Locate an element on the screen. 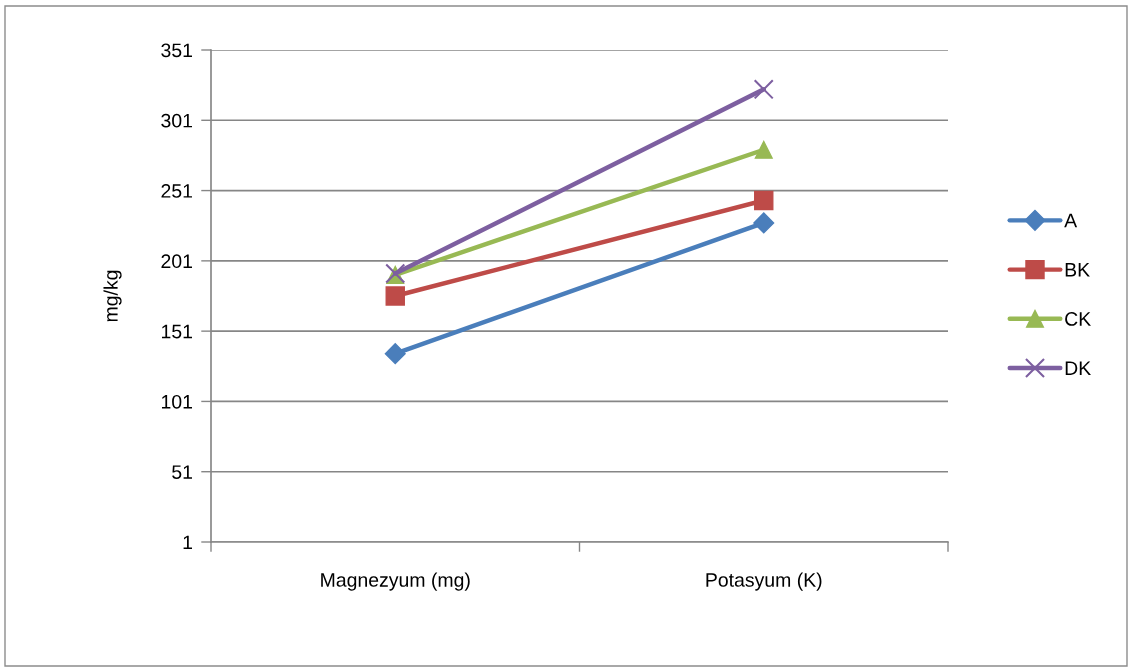 The width and height of the screenshot is (1132, 671). y-tick-label: 1 is located at coordinates (187, 542).